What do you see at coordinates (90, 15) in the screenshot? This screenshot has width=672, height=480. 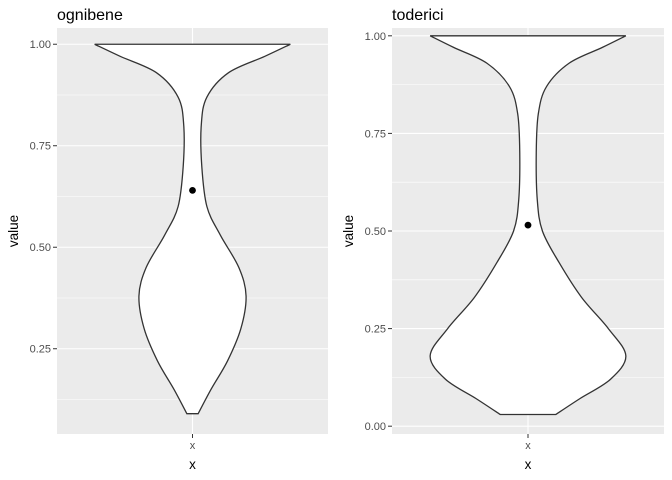 I see `plot-title-ognibene: ognibene` at bounding box center [90, 15].